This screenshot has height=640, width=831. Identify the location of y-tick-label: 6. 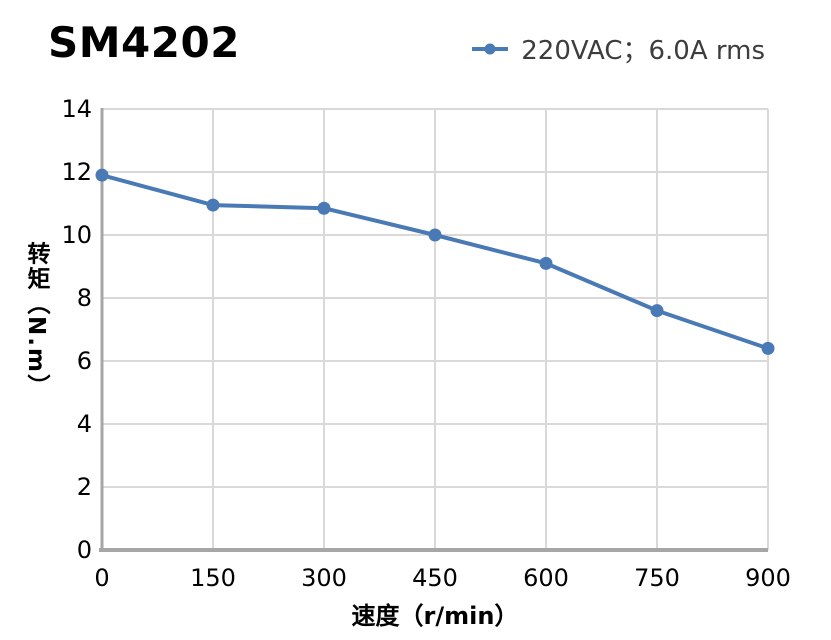
(84, 361).